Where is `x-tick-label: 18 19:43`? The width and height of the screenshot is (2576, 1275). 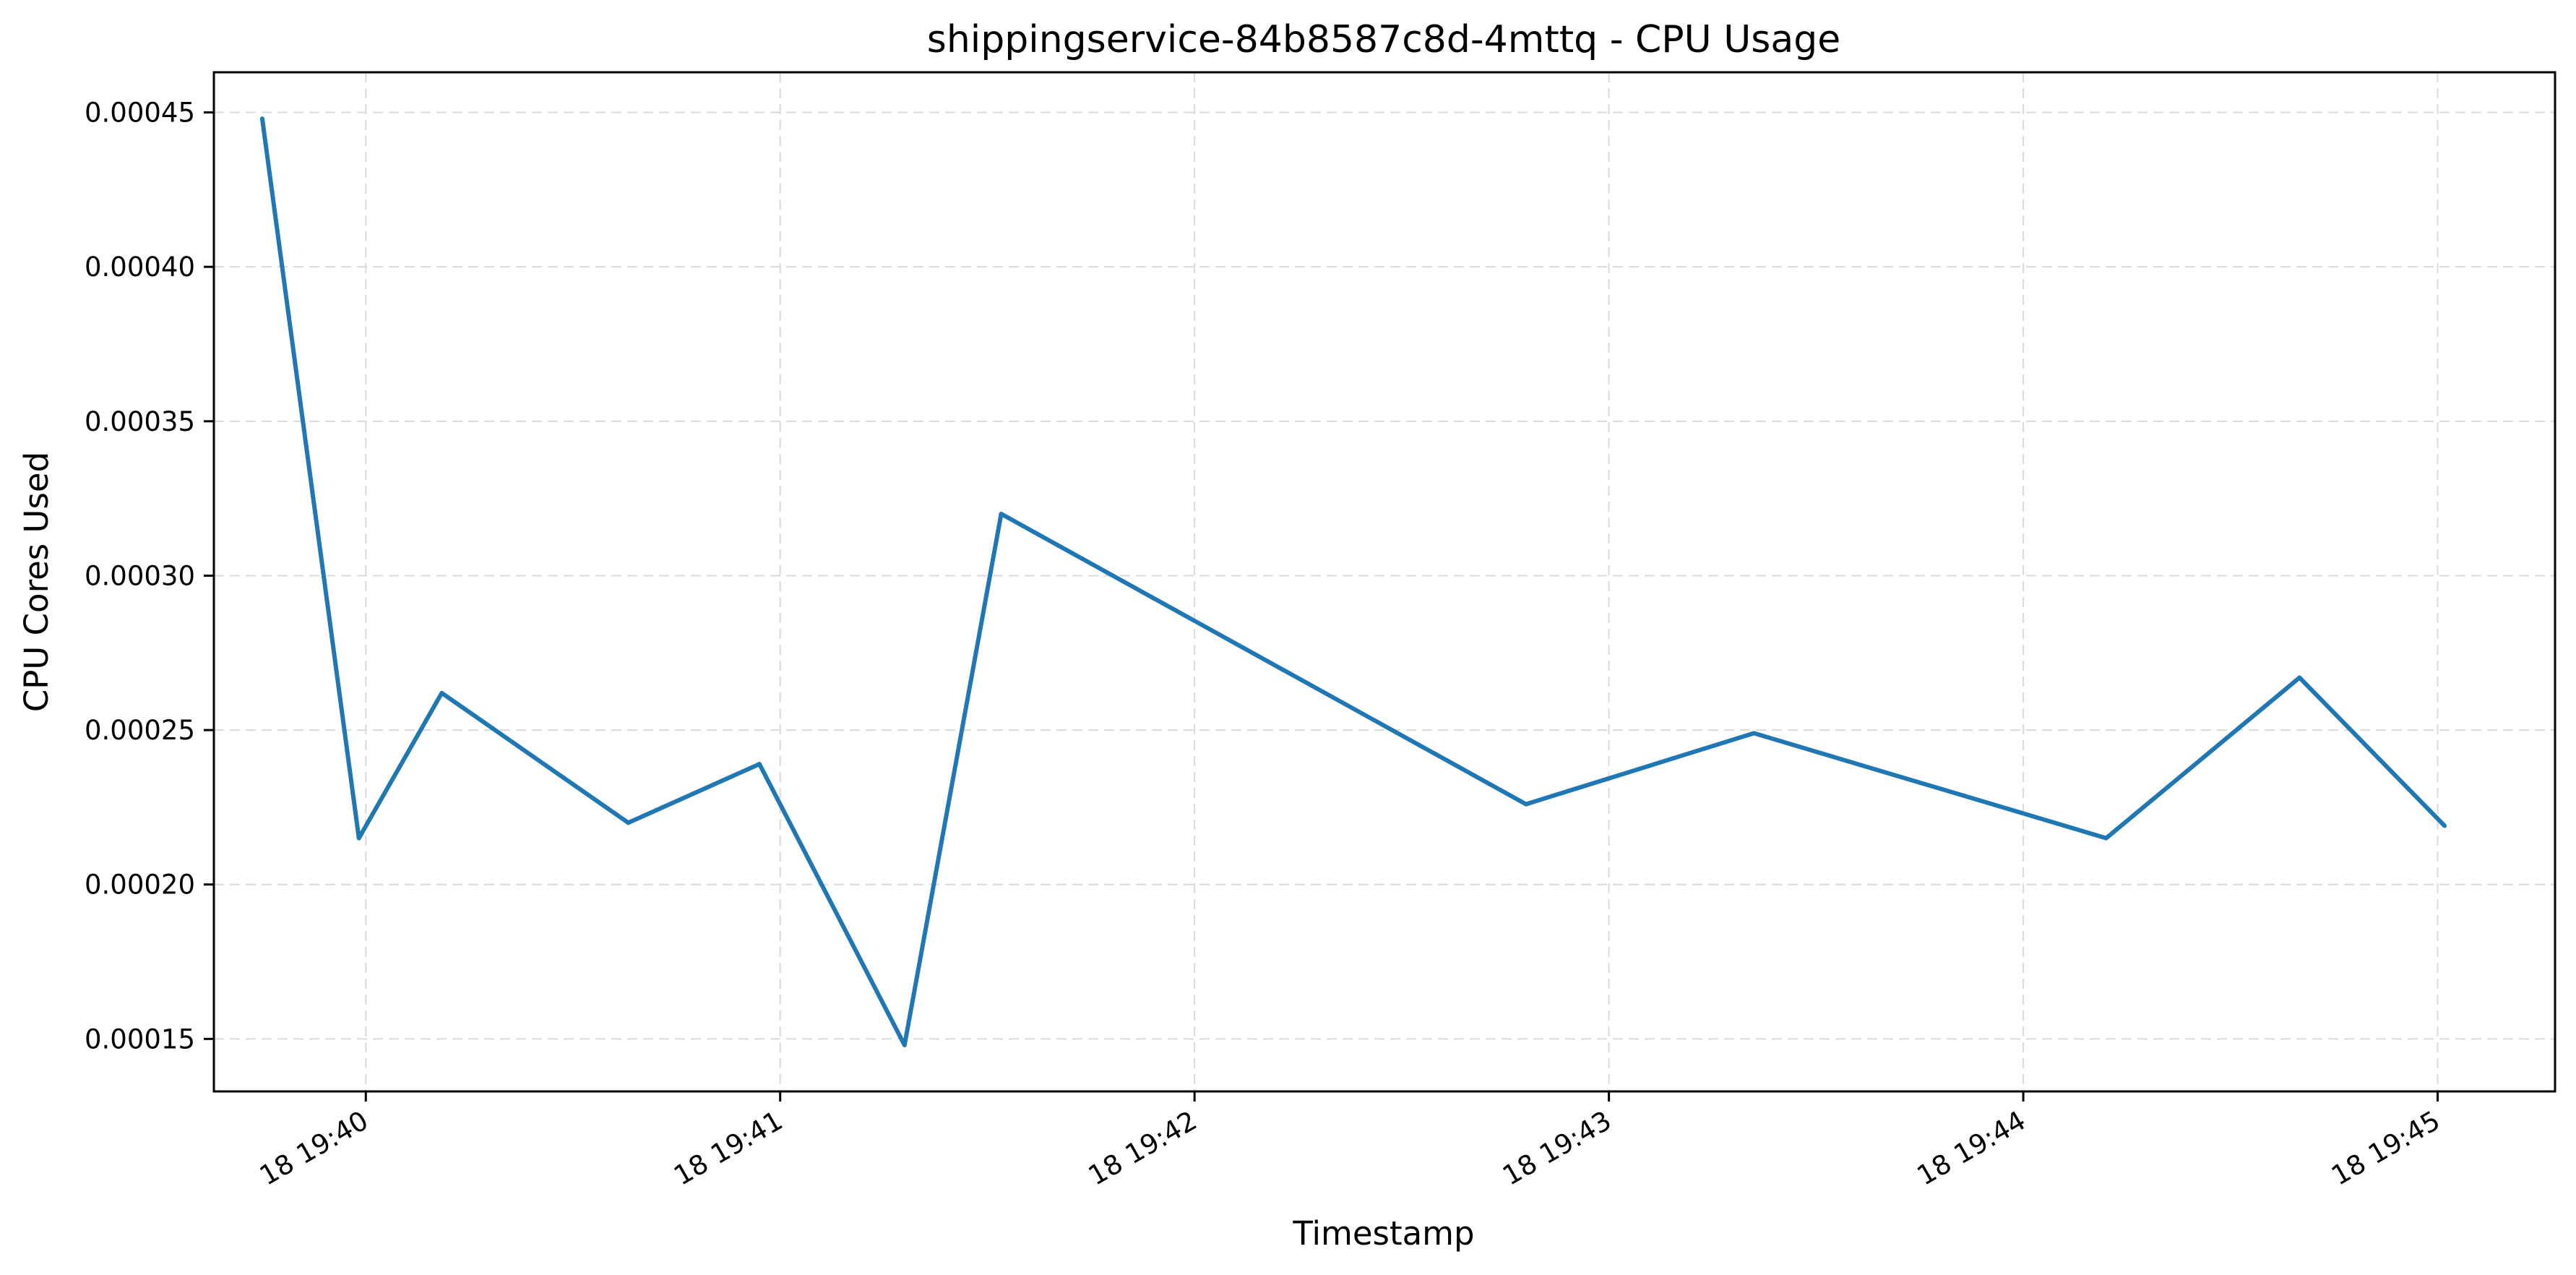
x-tick-label: 18 19:43 is located at coordinates (1556, 1148).